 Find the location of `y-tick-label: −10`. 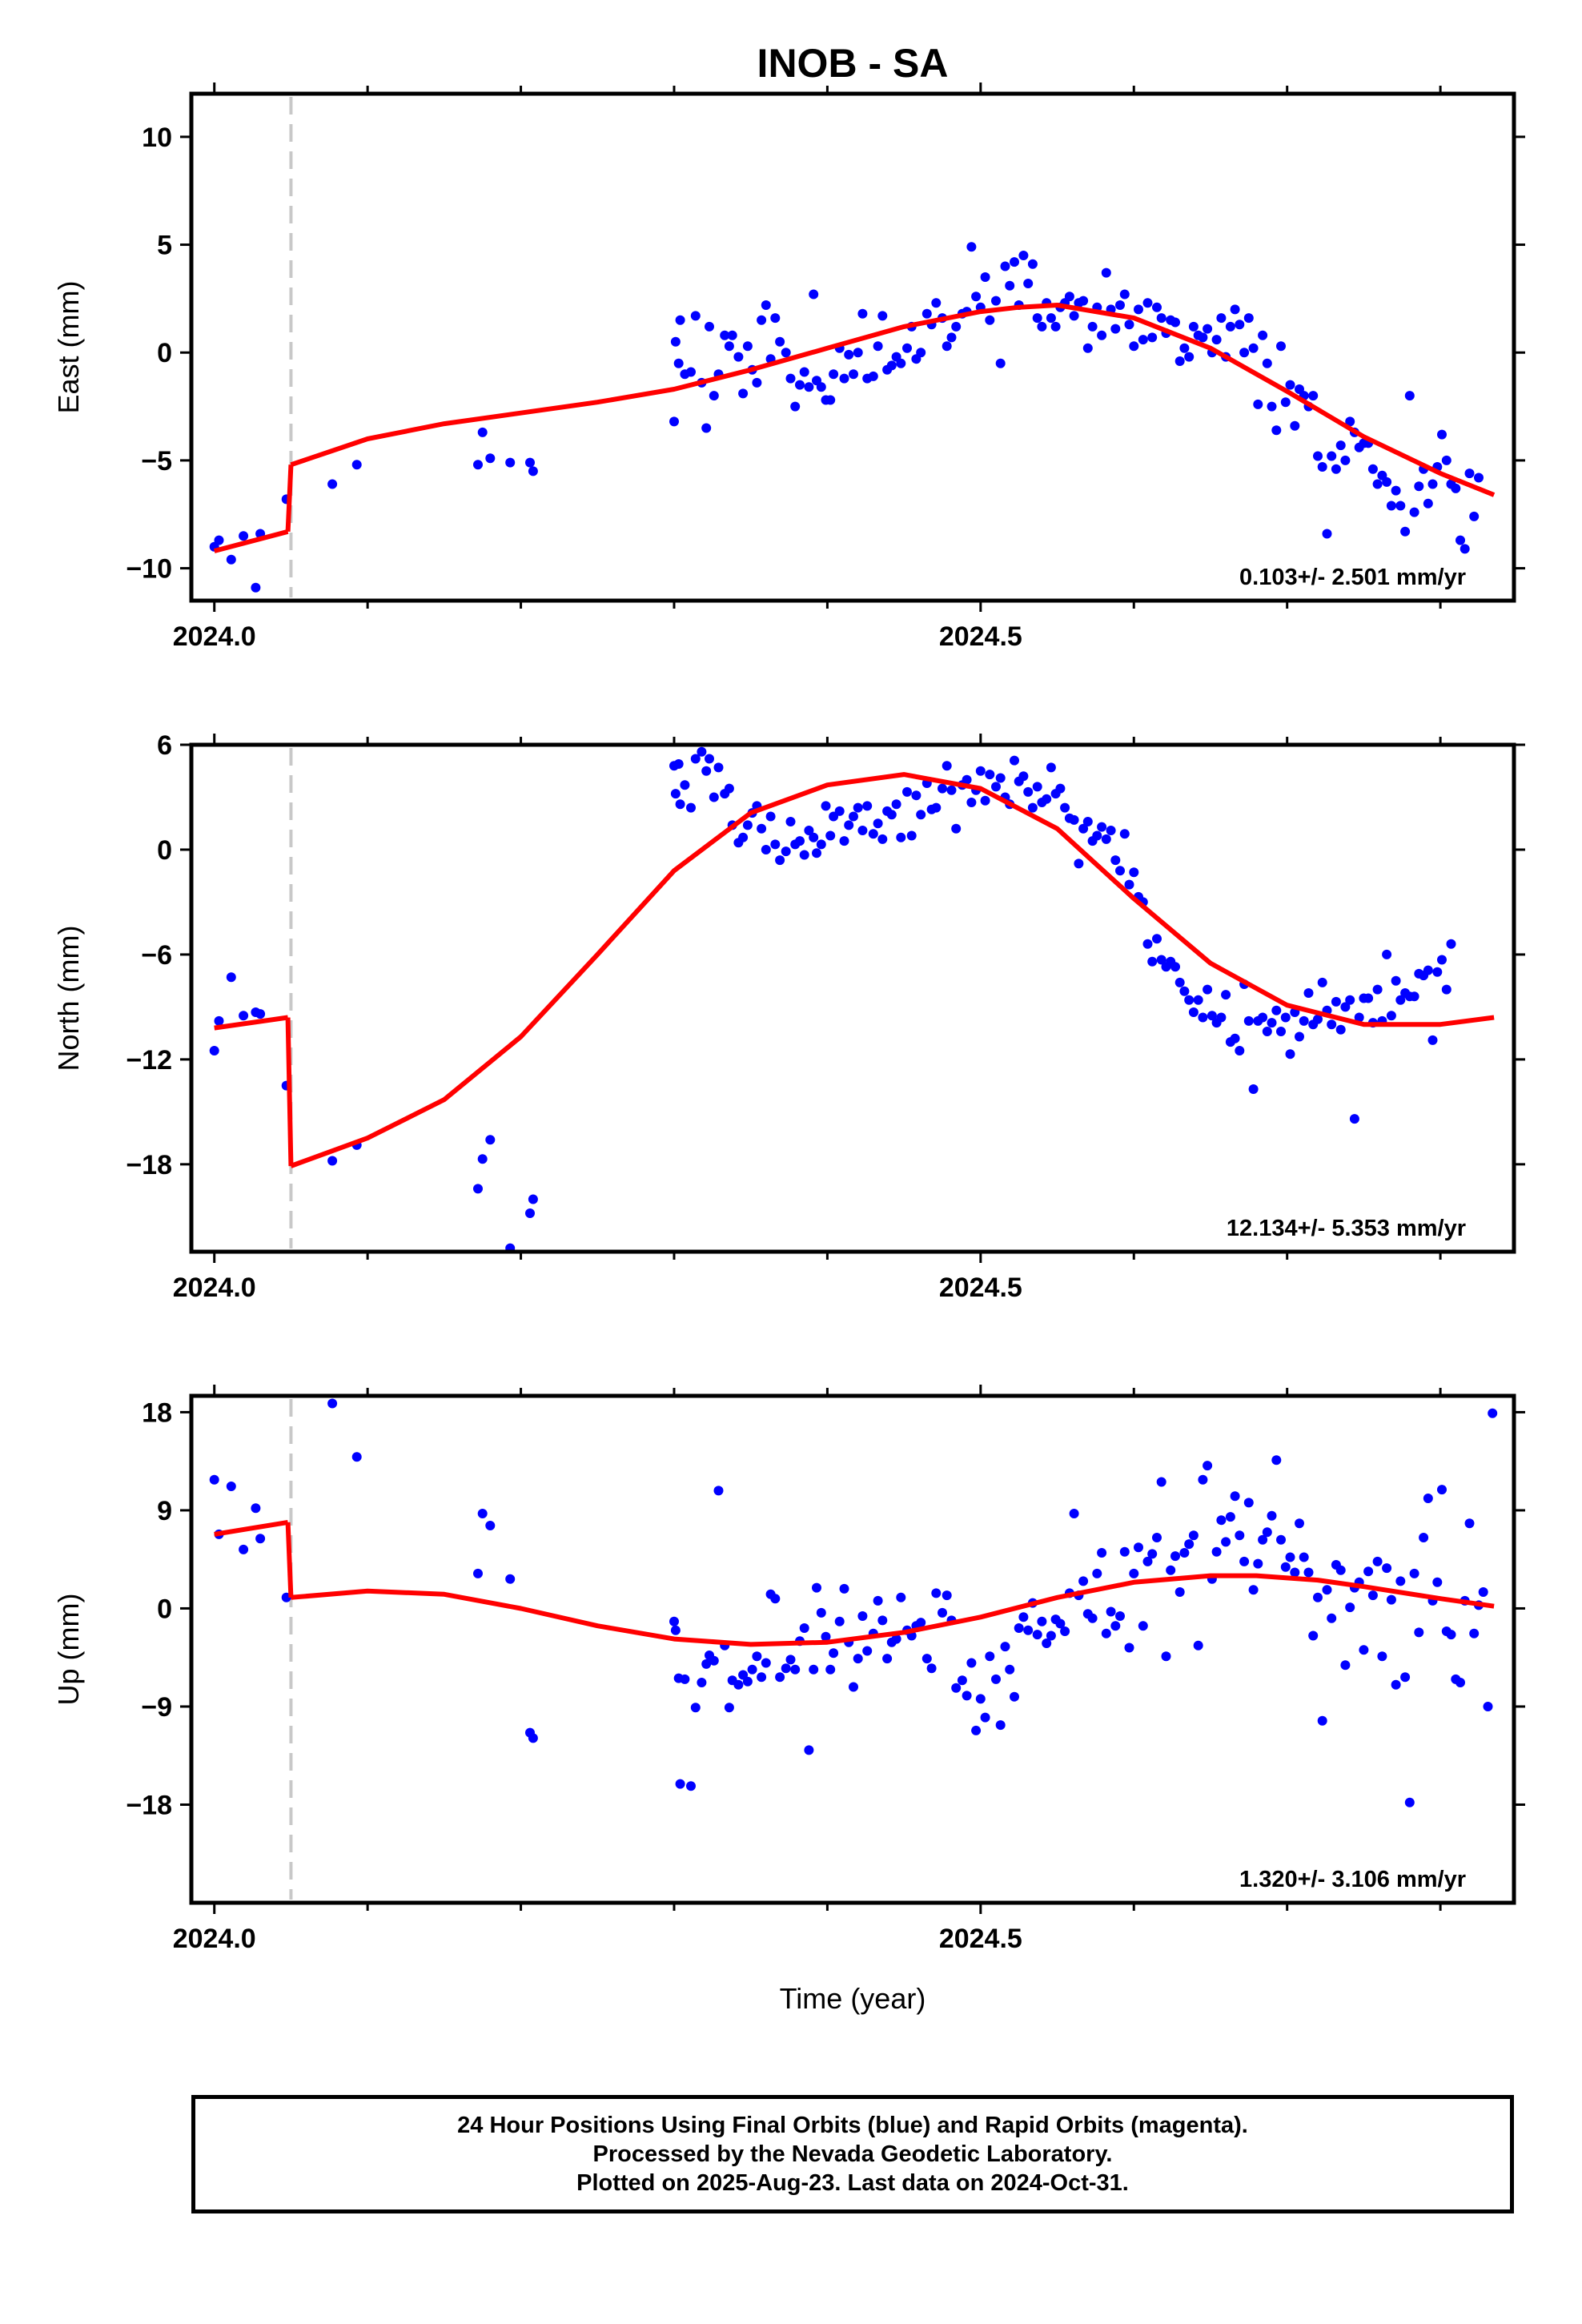

y-tick-label: −10 is located at coordinates (149, 569).